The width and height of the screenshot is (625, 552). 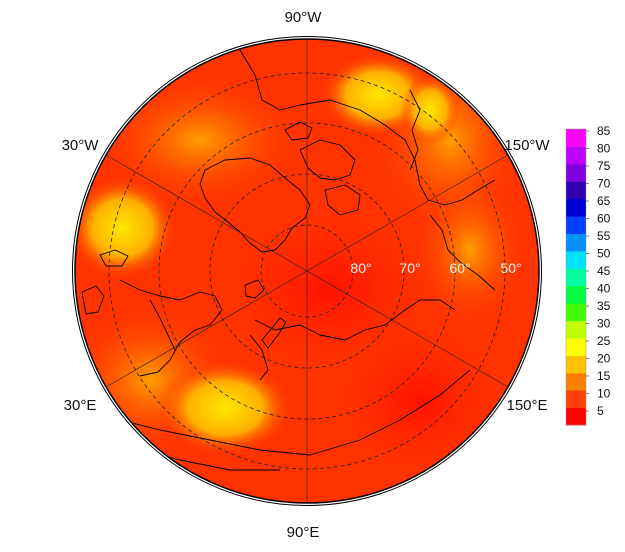 I want to click on lon-label-30e: 30°E, so click(x=80, y=405).